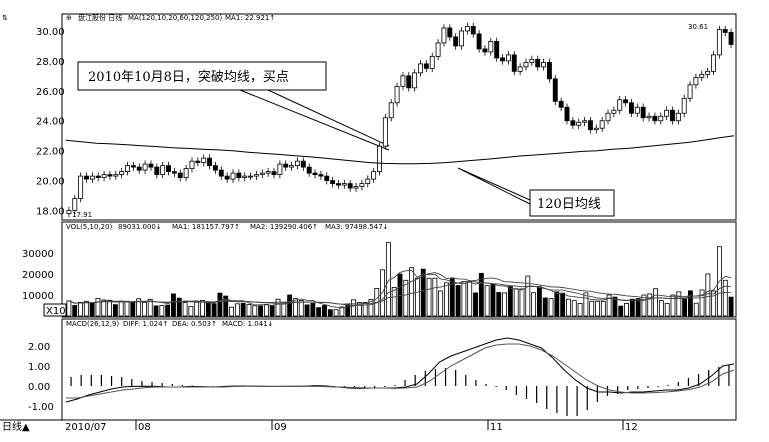 Image resolution: width=769 pixels, height=442 pixels. What do you see at coordinates (92, 324) in the screenshot?
I see `macd-settings: MACD(26,12,9)` at bounding box center [92, 324].